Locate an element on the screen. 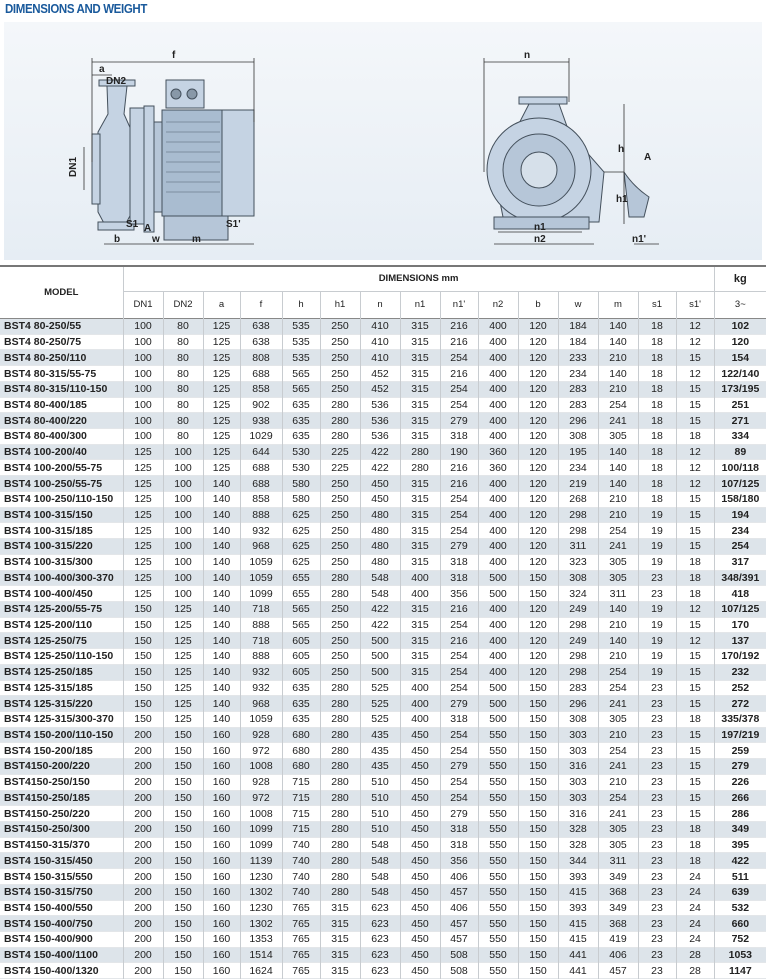  dimension-cell: 254 is located at coordinates (458, 798).